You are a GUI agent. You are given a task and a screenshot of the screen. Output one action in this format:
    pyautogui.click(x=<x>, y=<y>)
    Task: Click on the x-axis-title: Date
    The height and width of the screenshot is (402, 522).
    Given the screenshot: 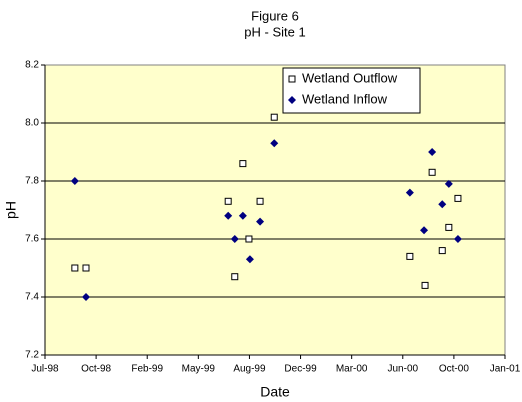 What is the action you would take?
    pyautogui.click(x=275, y=392)
    